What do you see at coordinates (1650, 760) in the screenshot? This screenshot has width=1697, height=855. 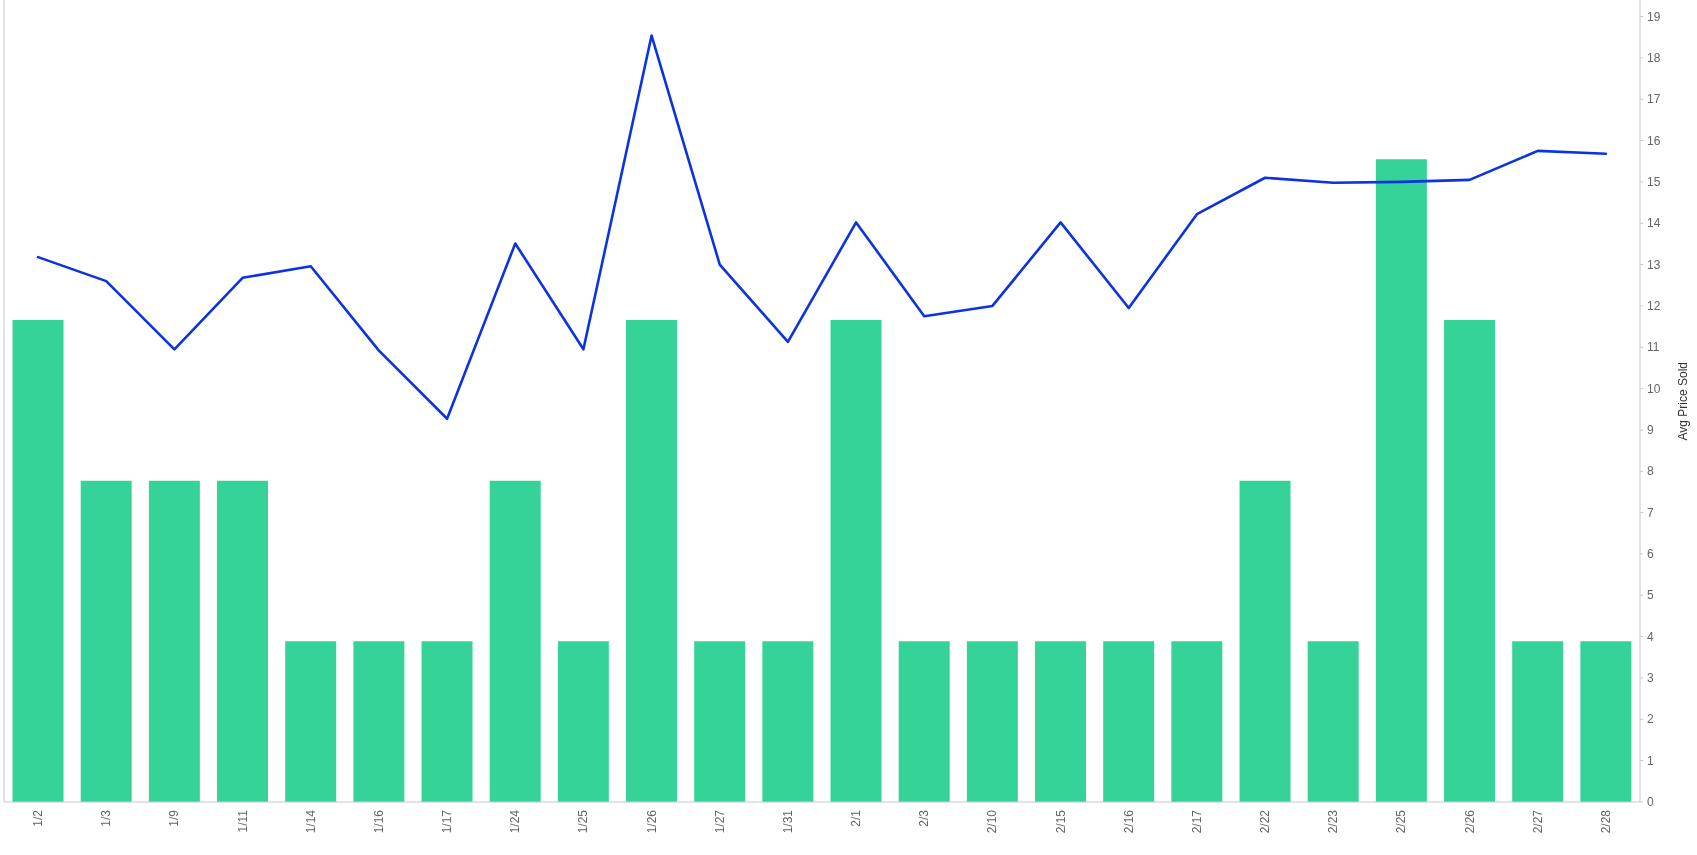 I see `y2-tick-label: 1` at bounding box center [1650, 760].